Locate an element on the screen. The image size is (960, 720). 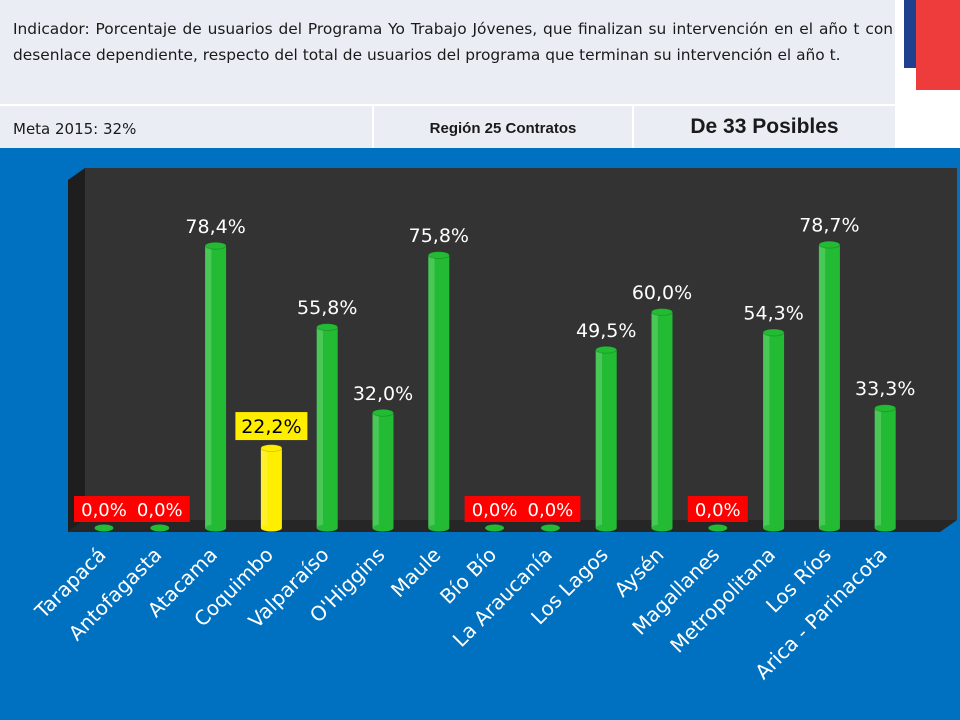
data-label-los-lagos: 49,5% is located at coordinates (606, 331).